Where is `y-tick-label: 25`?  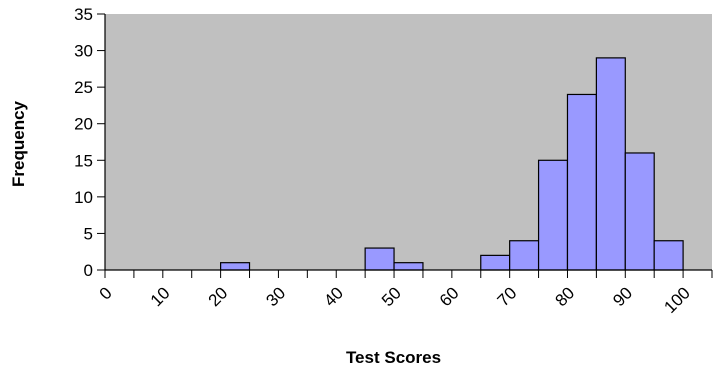
y-tick-label: 25 is located at coordinates (83, 87).